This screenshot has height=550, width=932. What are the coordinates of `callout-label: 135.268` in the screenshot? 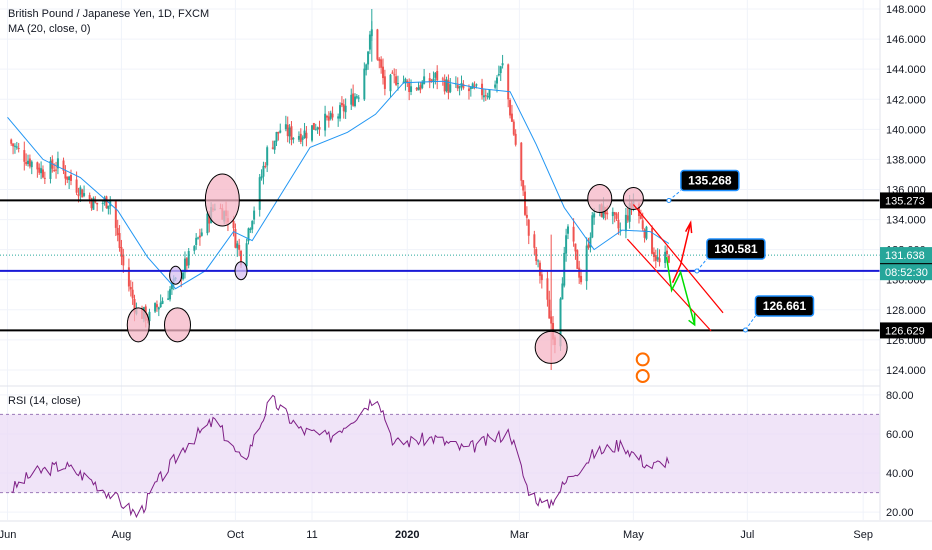 It's located at (710, 181).